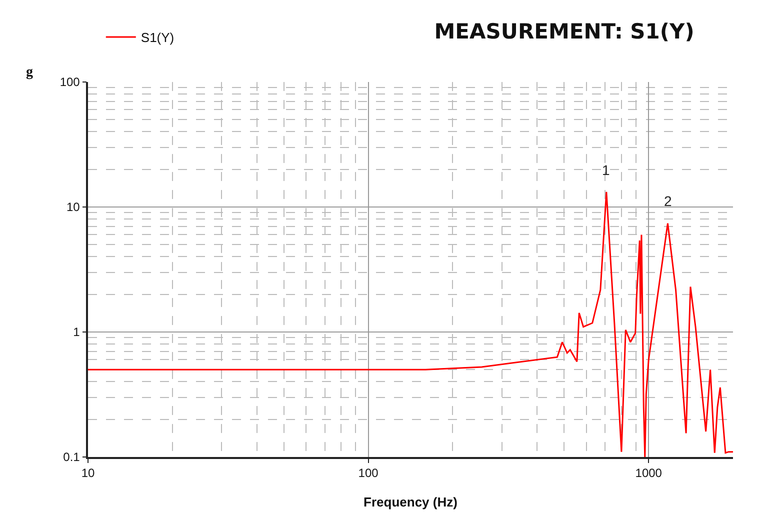 This screenshot has width=760, height=528. Describe the element at coordinates (368, 473) in the screenshot. I see `x-tick-label: 100` at that location.